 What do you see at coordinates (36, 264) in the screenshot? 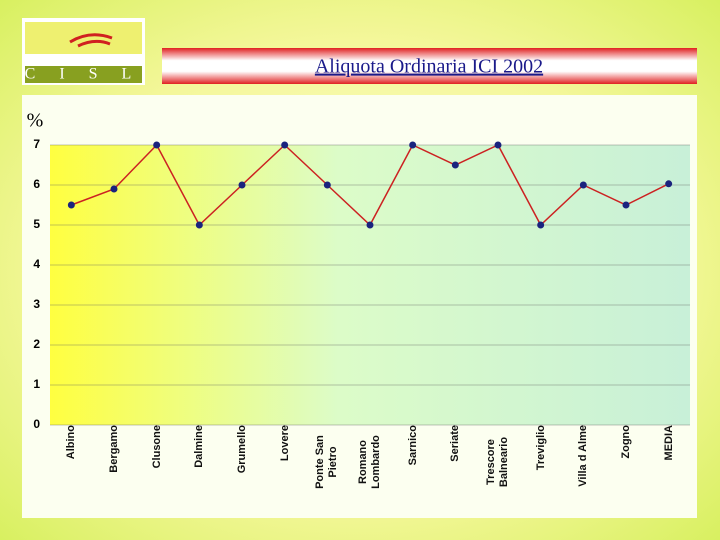
I see `y-tick-label: 4` at bounding box center [36, 264].